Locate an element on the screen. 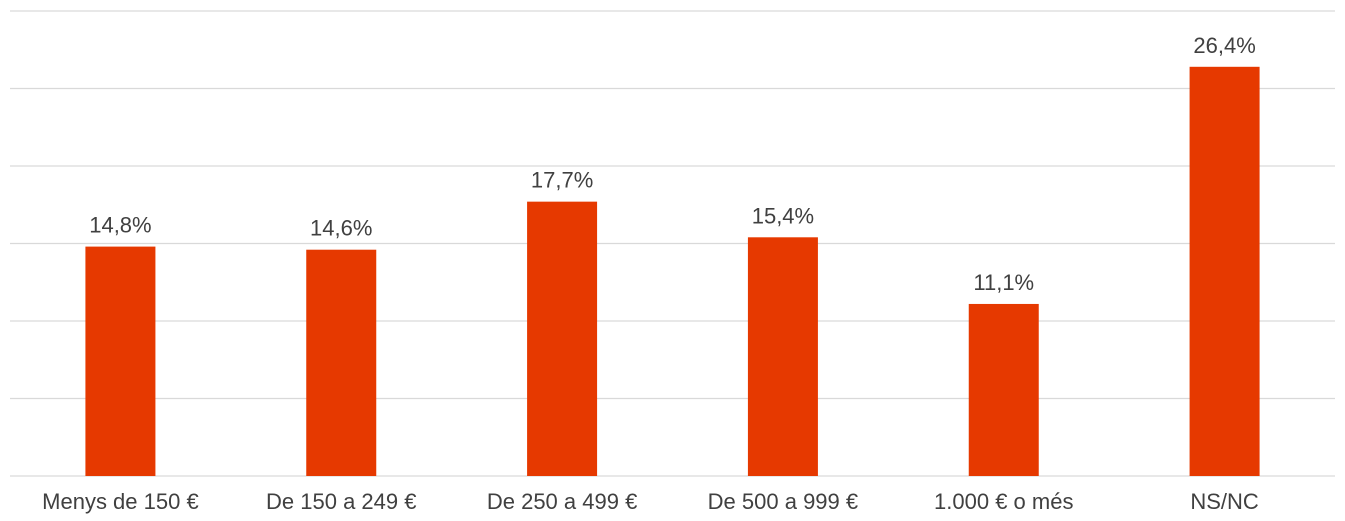  x-tick-label: De 250 a 499 € is located at coordinates (562, 501).